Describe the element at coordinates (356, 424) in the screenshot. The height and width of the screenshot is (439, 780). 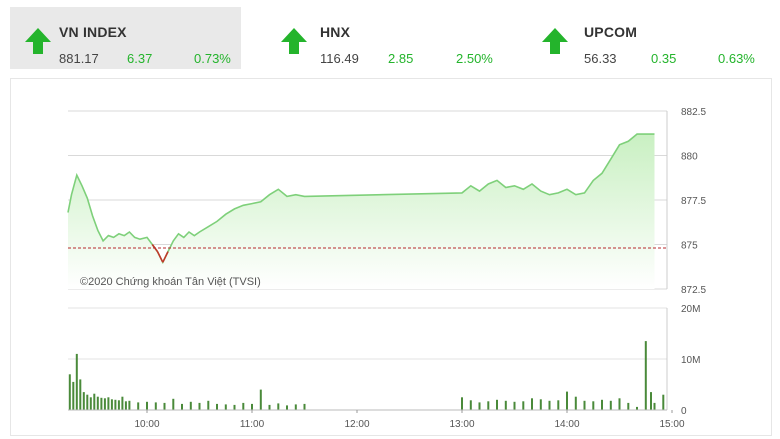
I see `time-tick-label: 12:00` at that location.